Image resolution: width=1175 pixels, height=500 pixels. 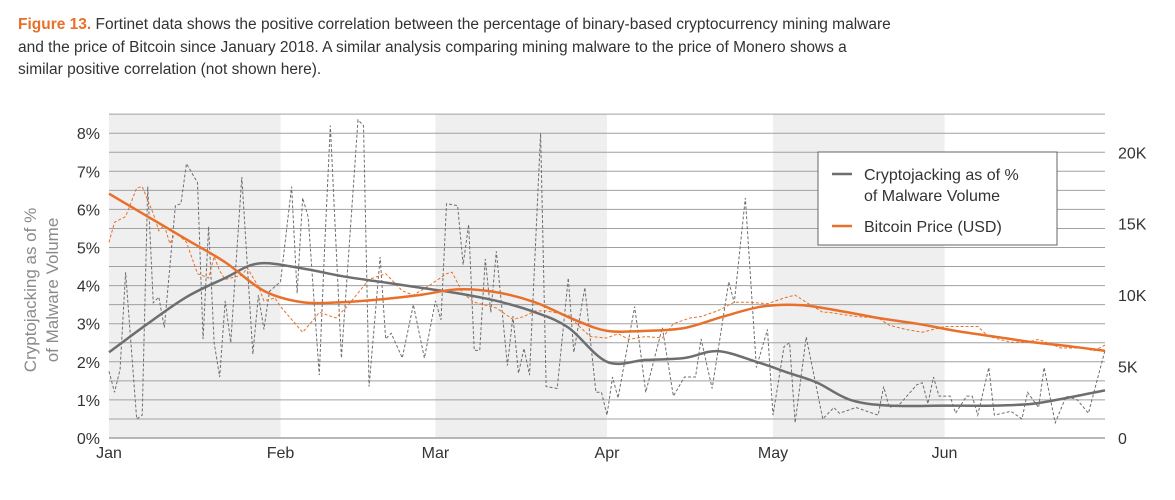 I want to click on y-tick-label: 3%, so click(x=88, y=325).